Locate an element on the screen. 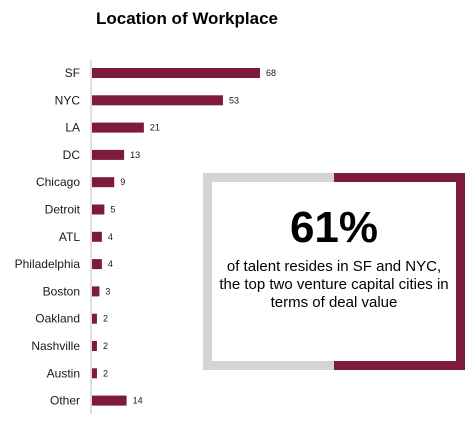 Image resolution: width=469 pixels, height=445 pixels. bar-dc is located at coordinates (108, 154).